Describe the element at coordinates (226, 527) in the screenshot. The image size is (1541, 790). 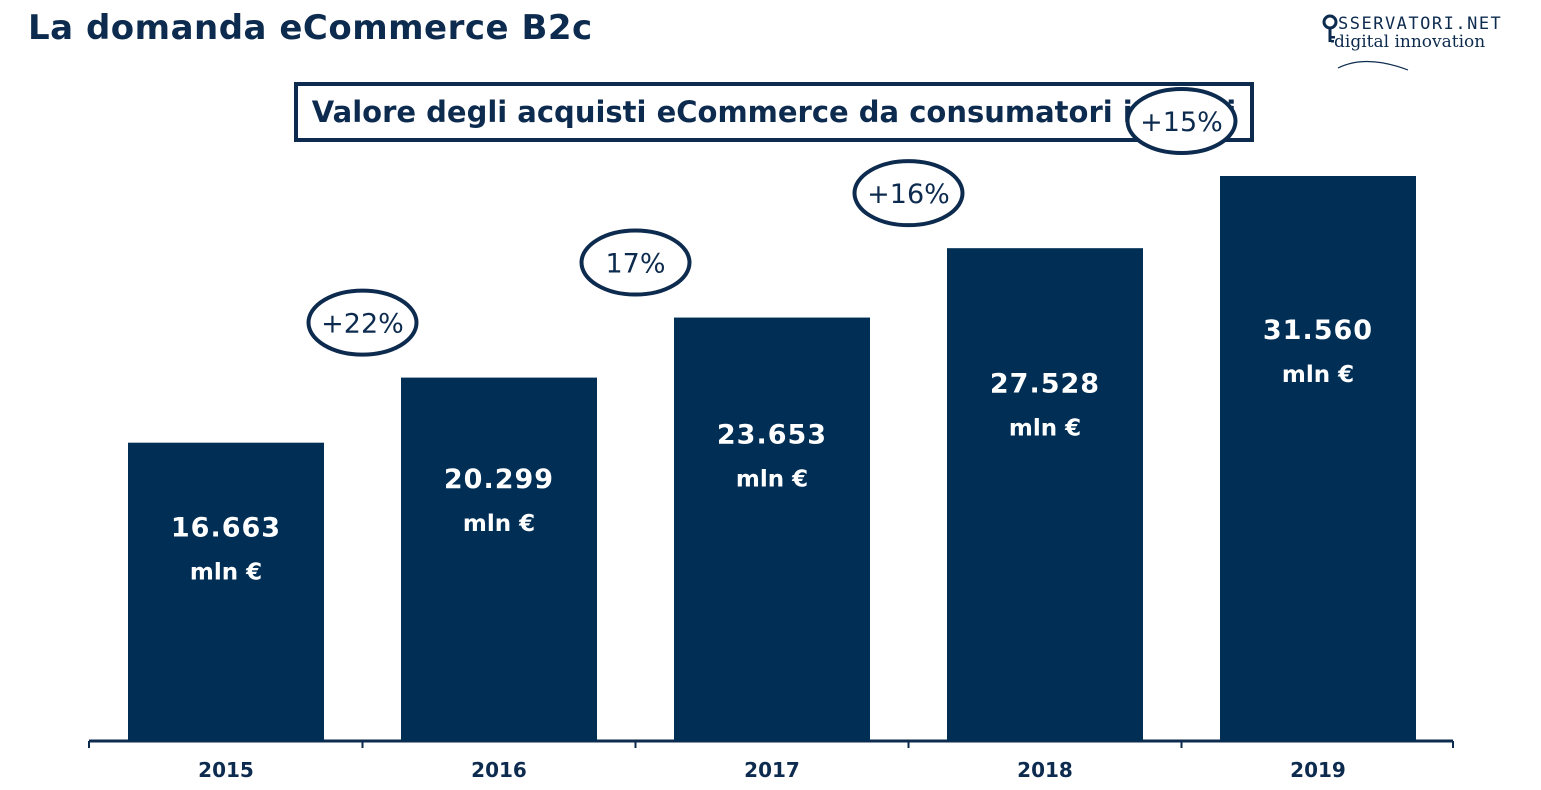
I see `bar-value-label: 16.663` at that location.